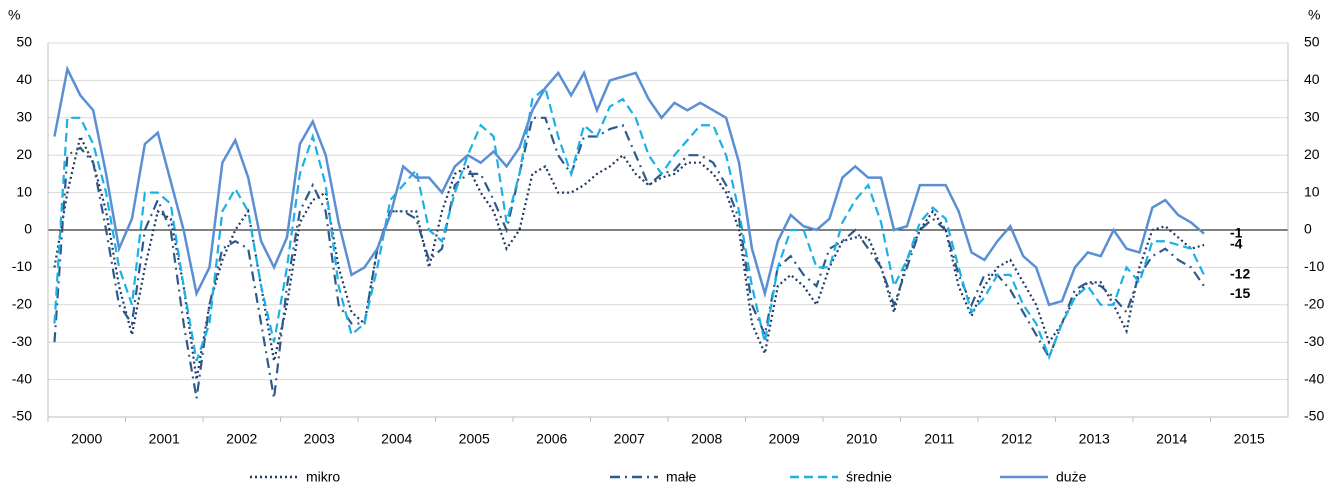  What do you see at coordinates (1312, 79) in the screenshot?
I see `y2-tick-label: 40` at bounding box center [1312, 79].